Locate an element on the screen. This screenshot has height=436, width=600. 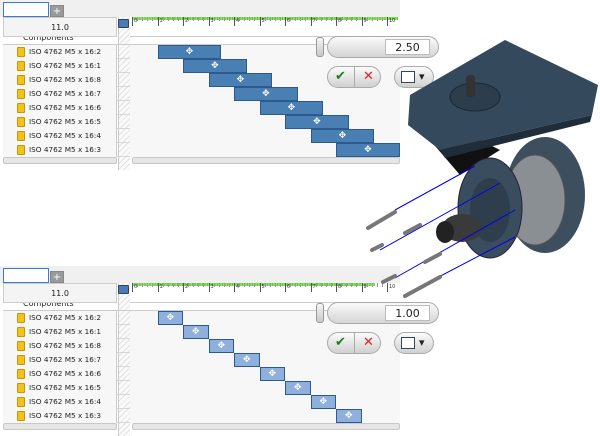
duration-value-input: 2.50 is located at coordinates (407, 47).